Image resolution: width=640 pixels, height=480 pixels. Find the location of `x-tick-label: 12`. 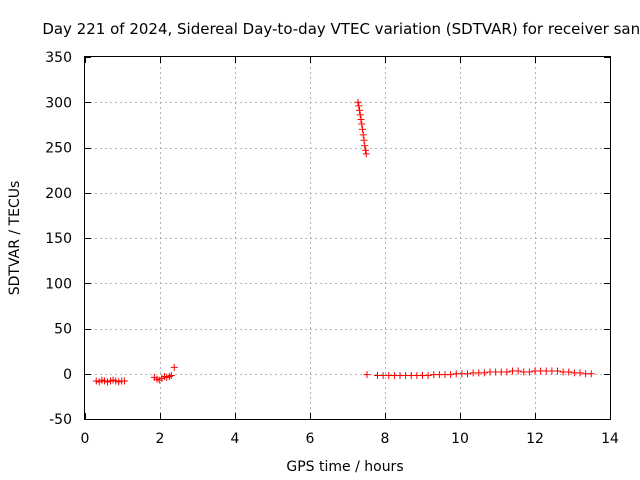

x-tick-label: 12 is located at coordinates (535, 439).